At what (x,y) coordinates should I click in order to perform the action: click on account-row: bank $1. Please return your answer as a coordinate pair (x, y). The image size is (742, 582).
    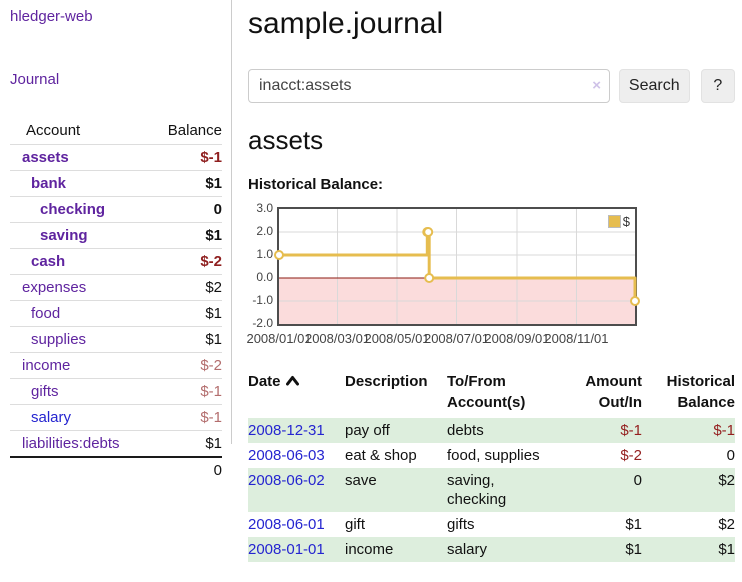
    Looking at the image, I should click on (116, 183).